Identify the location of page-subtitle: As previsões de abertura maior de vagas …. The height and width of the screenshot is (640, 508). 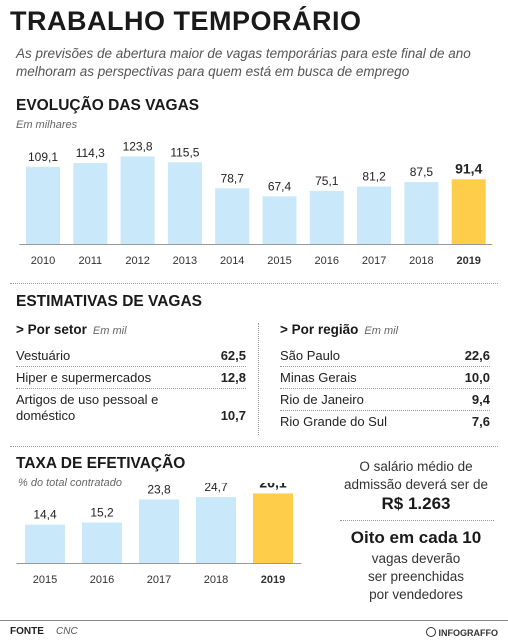
(243, 62).